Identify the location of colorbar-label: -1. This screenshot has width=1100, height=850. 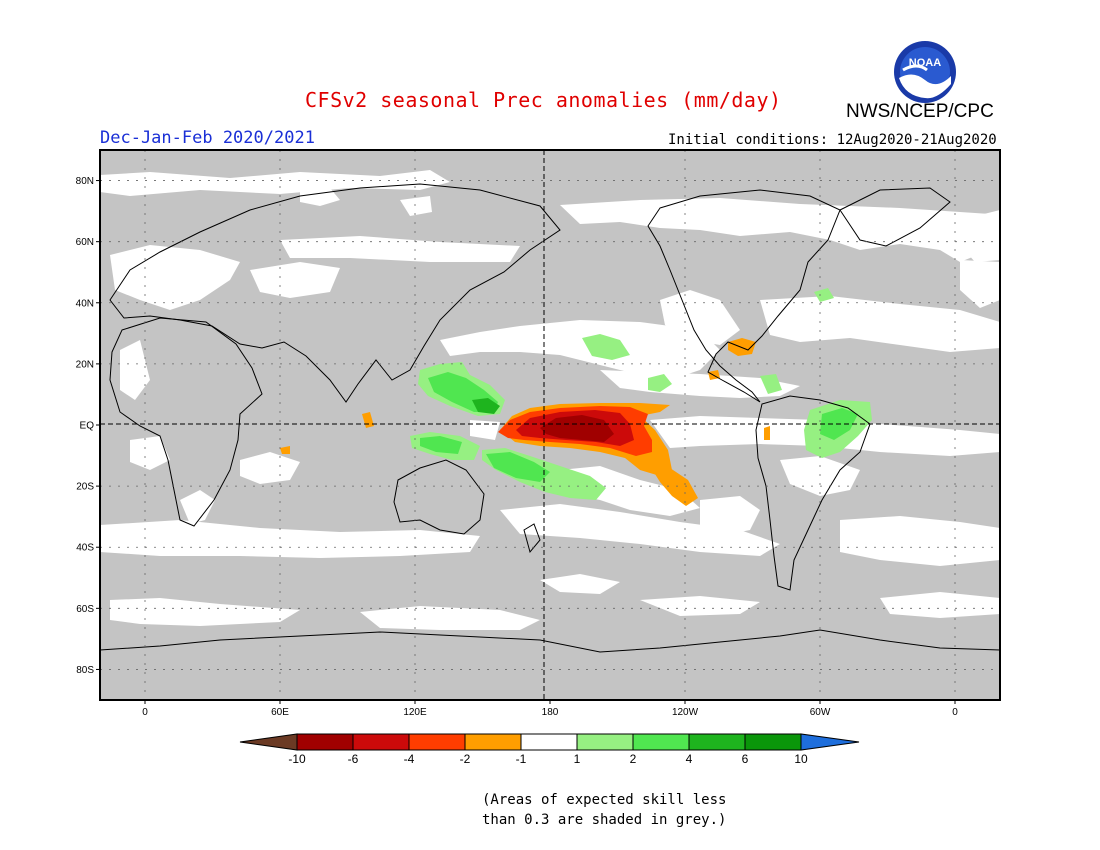
(521, 759).